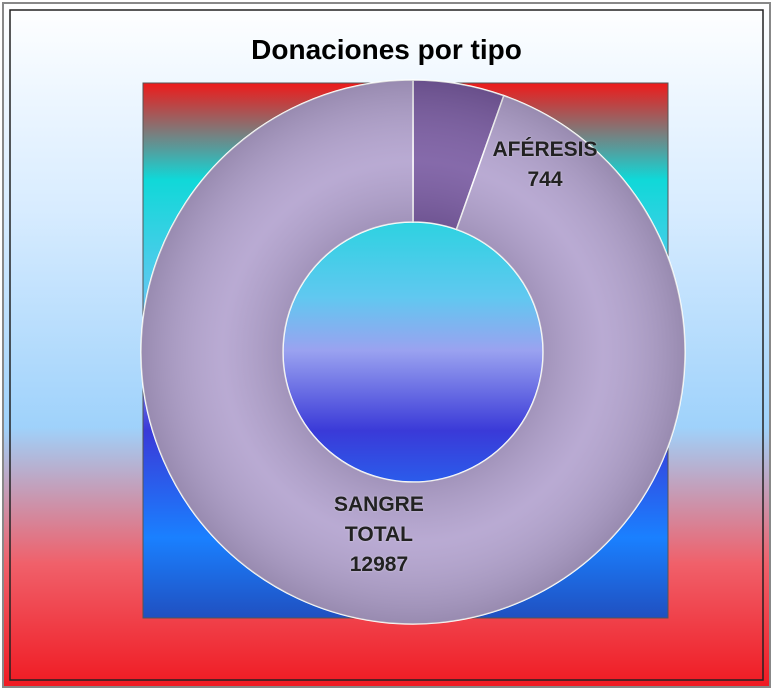 The height and width of the screenshot is (690, 773). Describe the element at coordinates (545, 179) in the screenshot. I see `slice-value: 744` at that location.